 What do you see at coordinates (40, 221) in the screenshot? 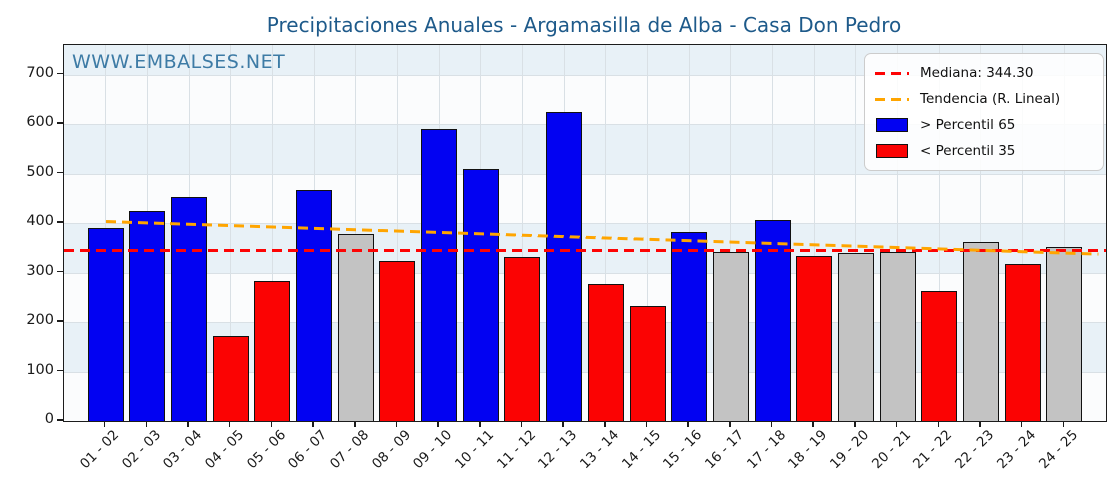
I see `y-tick-label: 400` at bounding box center [40, 221].